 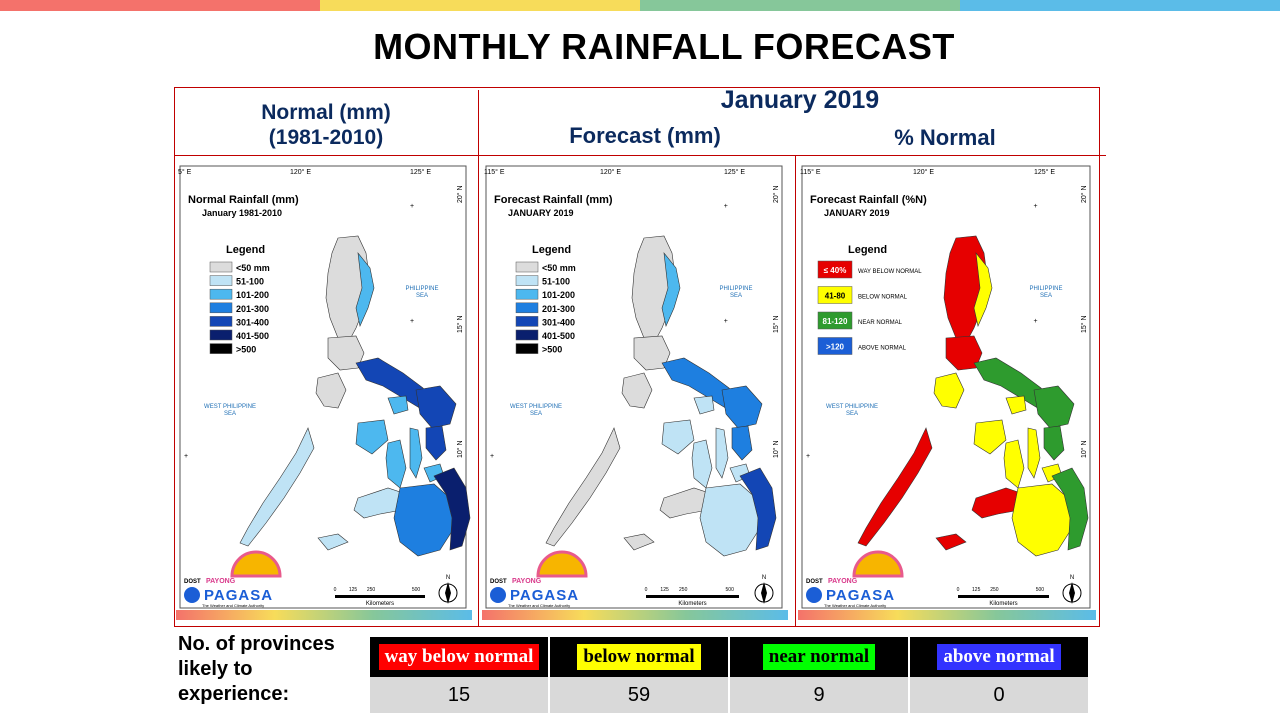 I want to click on count-row: 15 59 9 0, so click(x=730, y=695).